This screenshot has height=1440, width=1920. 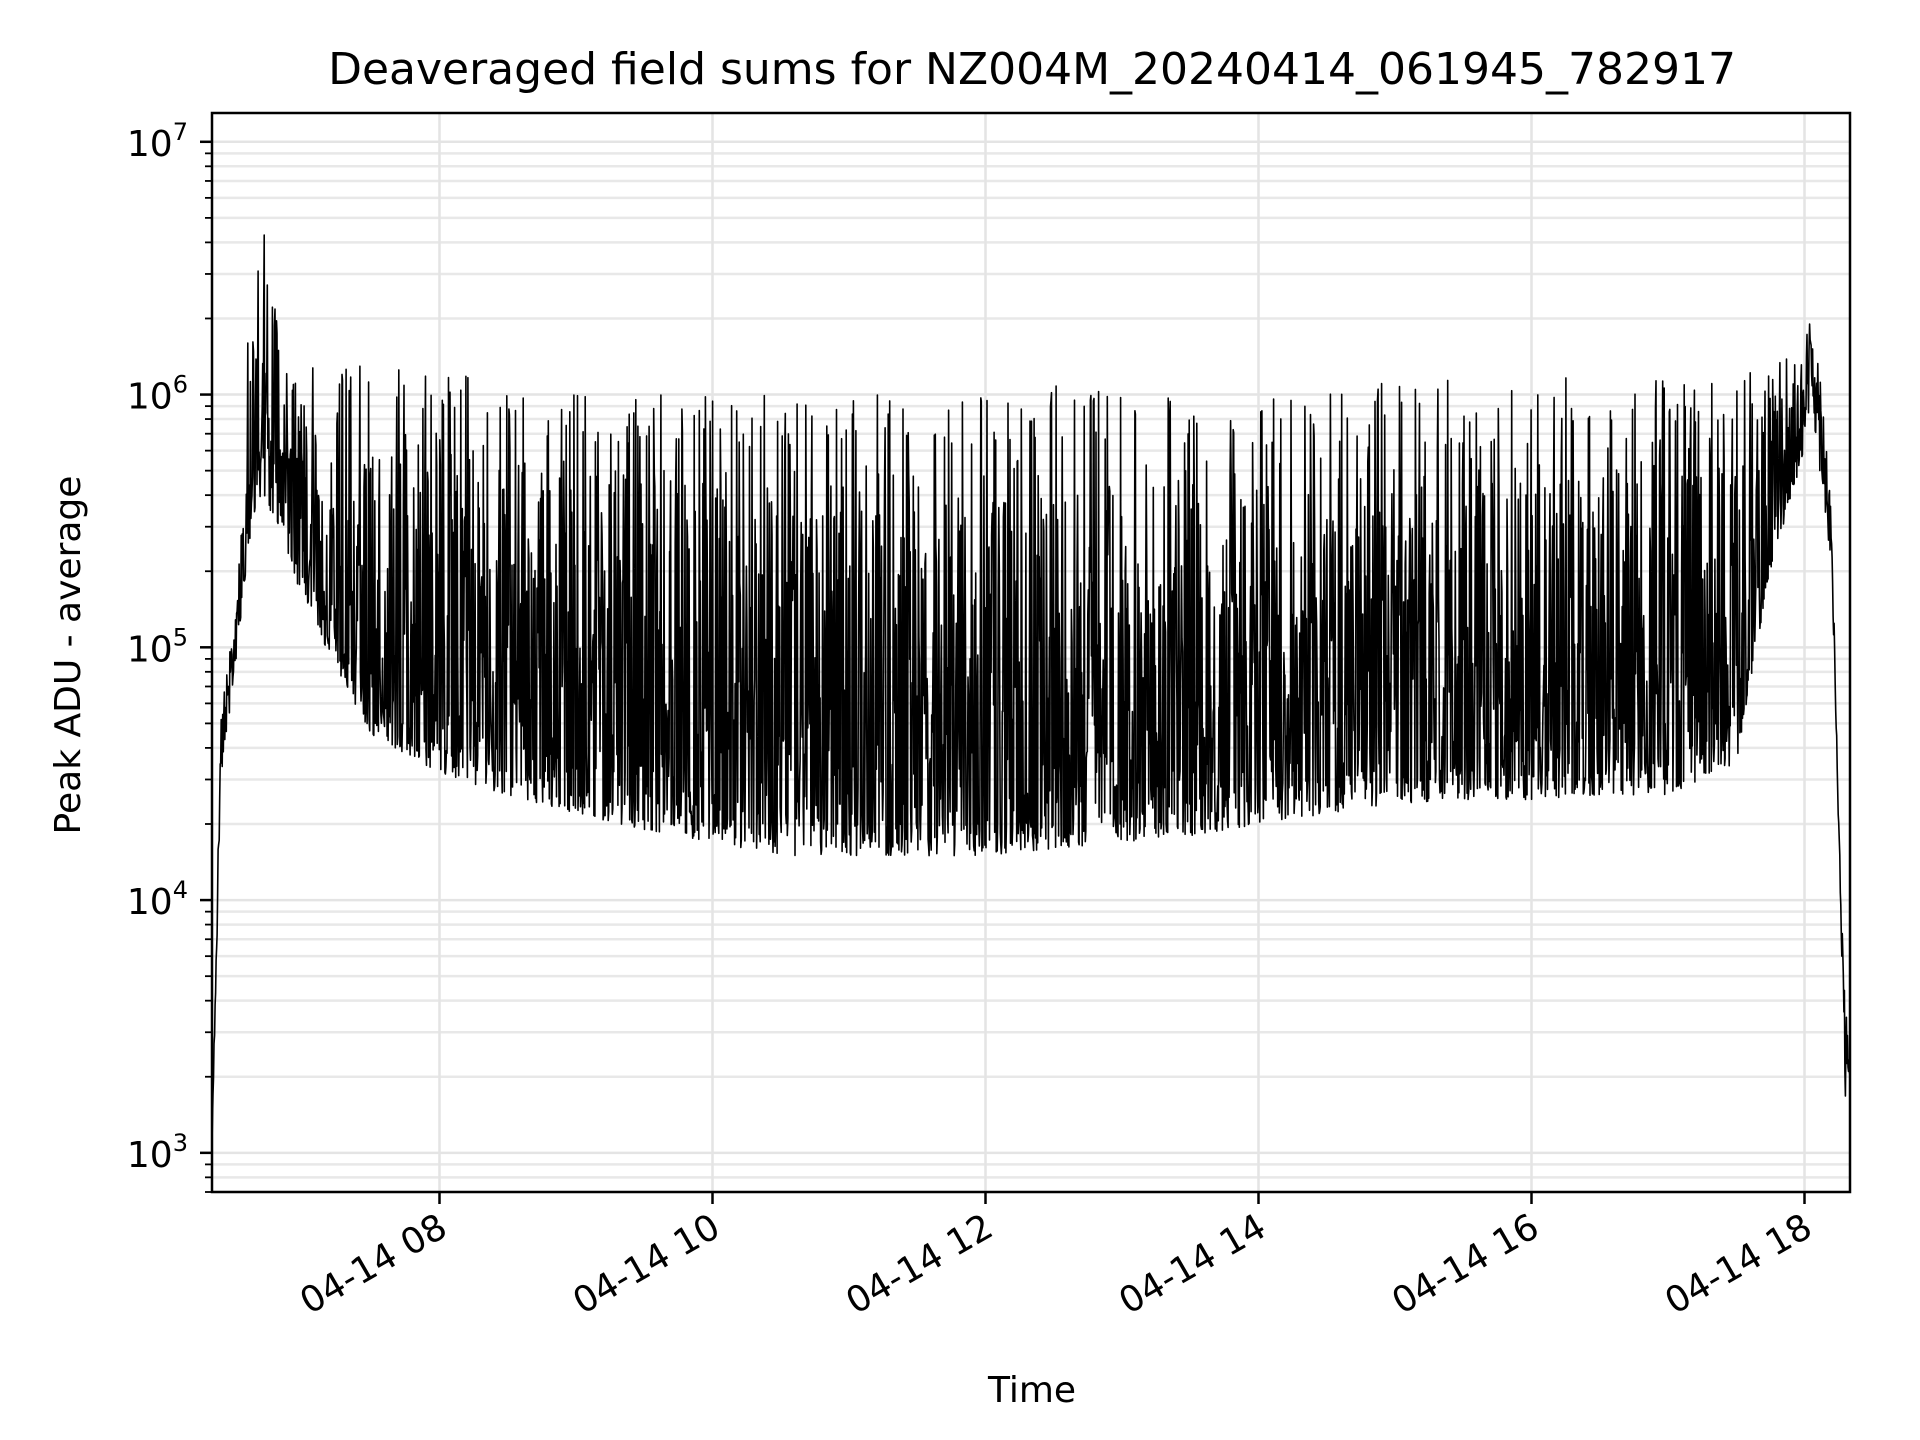 What do you see at coordinates (180, 1143) in the screenshot?
I see `y-tick-exponent: 3` at bounding box center [180, 1143].